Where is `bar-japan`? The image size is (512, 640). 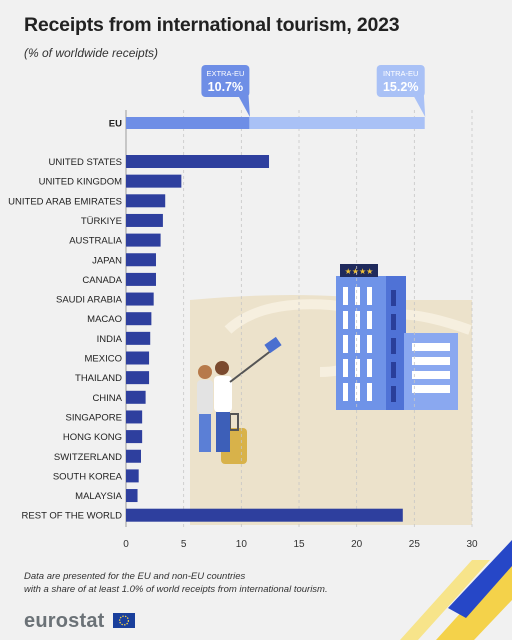
bar-japan is located at coordinates (141, 260).